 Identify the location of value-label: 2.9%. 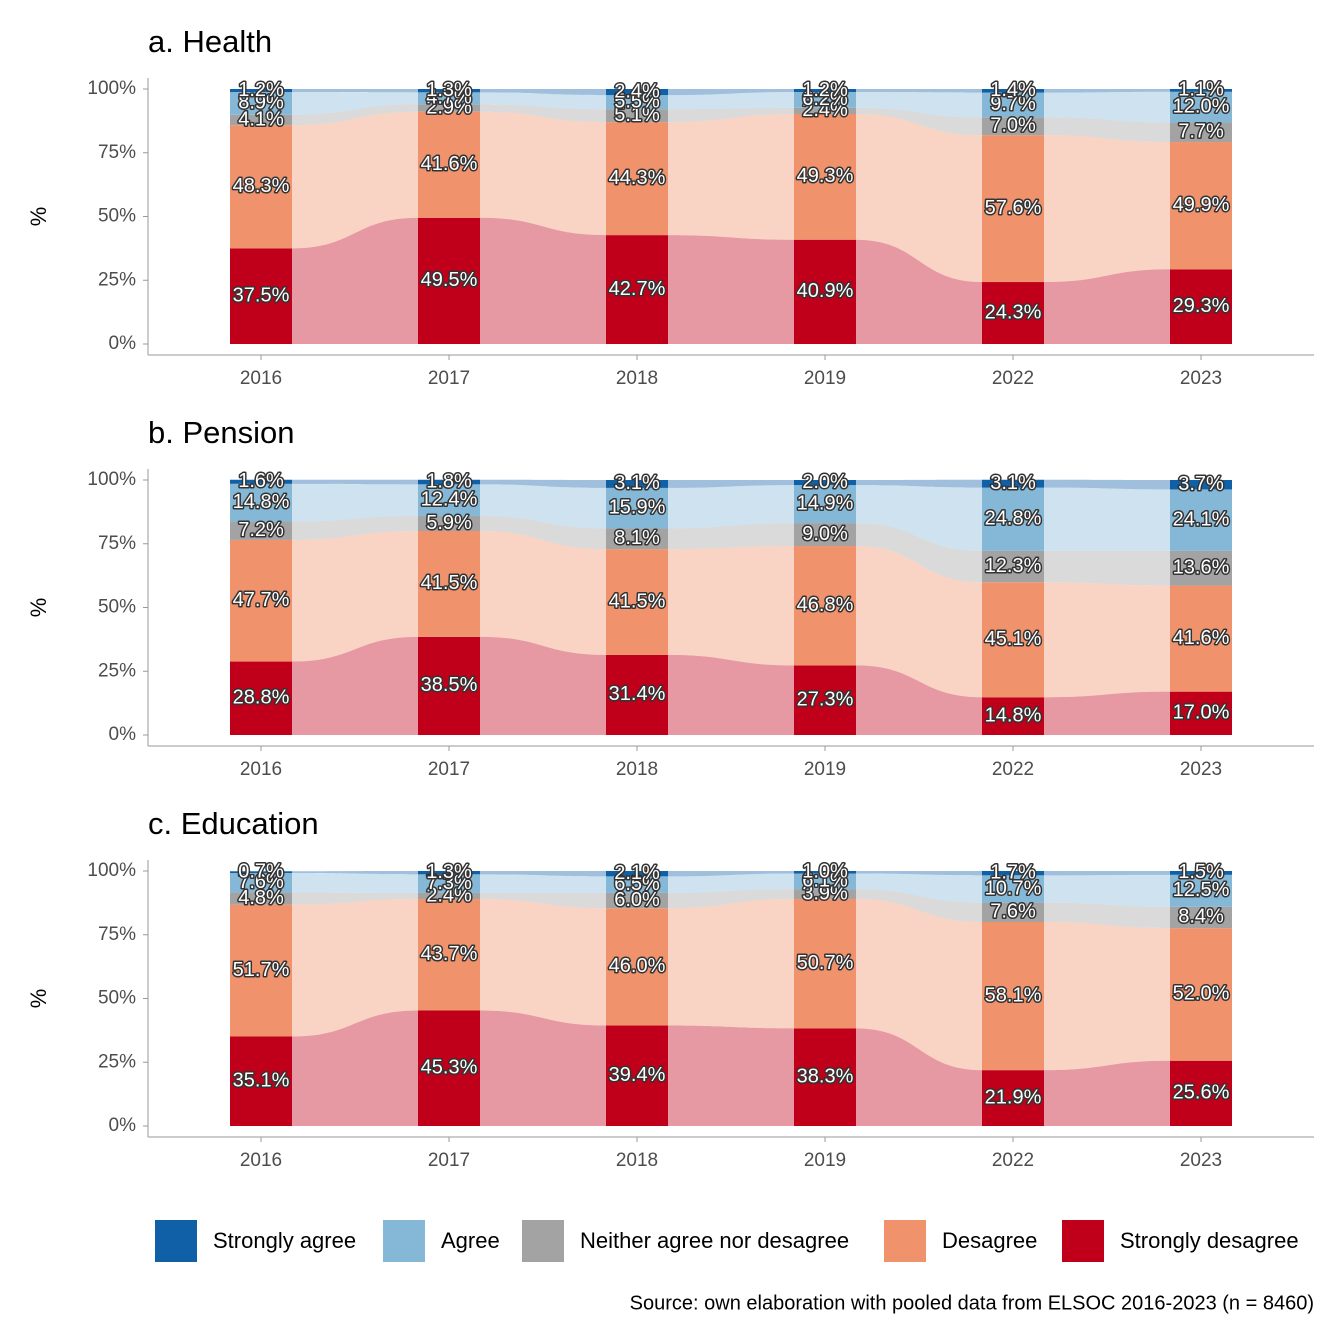
(449, 107).